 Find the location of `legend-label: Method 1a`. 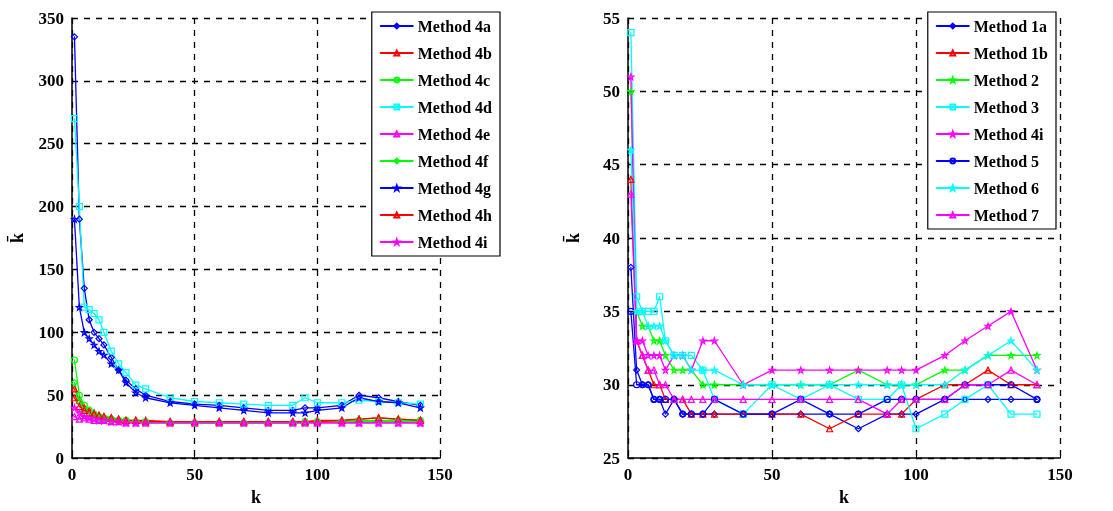

legend-label: Method 1a is located at coordinates (1010, 26).